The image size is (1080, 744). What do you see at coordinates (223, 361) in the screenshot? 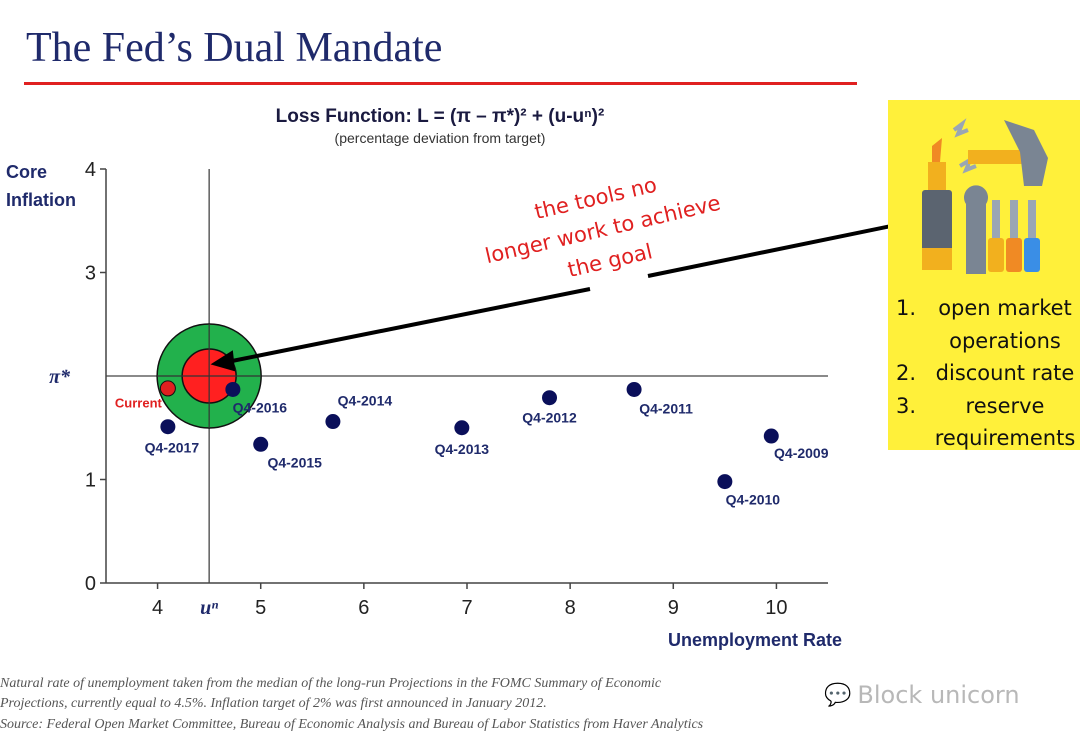
I see `annotation-arrow-head` at bounding box center [223, 361].